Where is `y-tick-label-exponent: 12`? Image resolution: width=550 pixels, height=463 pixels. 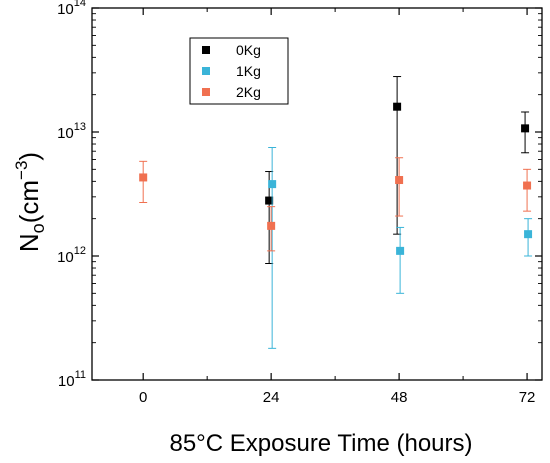 y-tick-label-exponent: 12 is located at coordinates (80, 251).